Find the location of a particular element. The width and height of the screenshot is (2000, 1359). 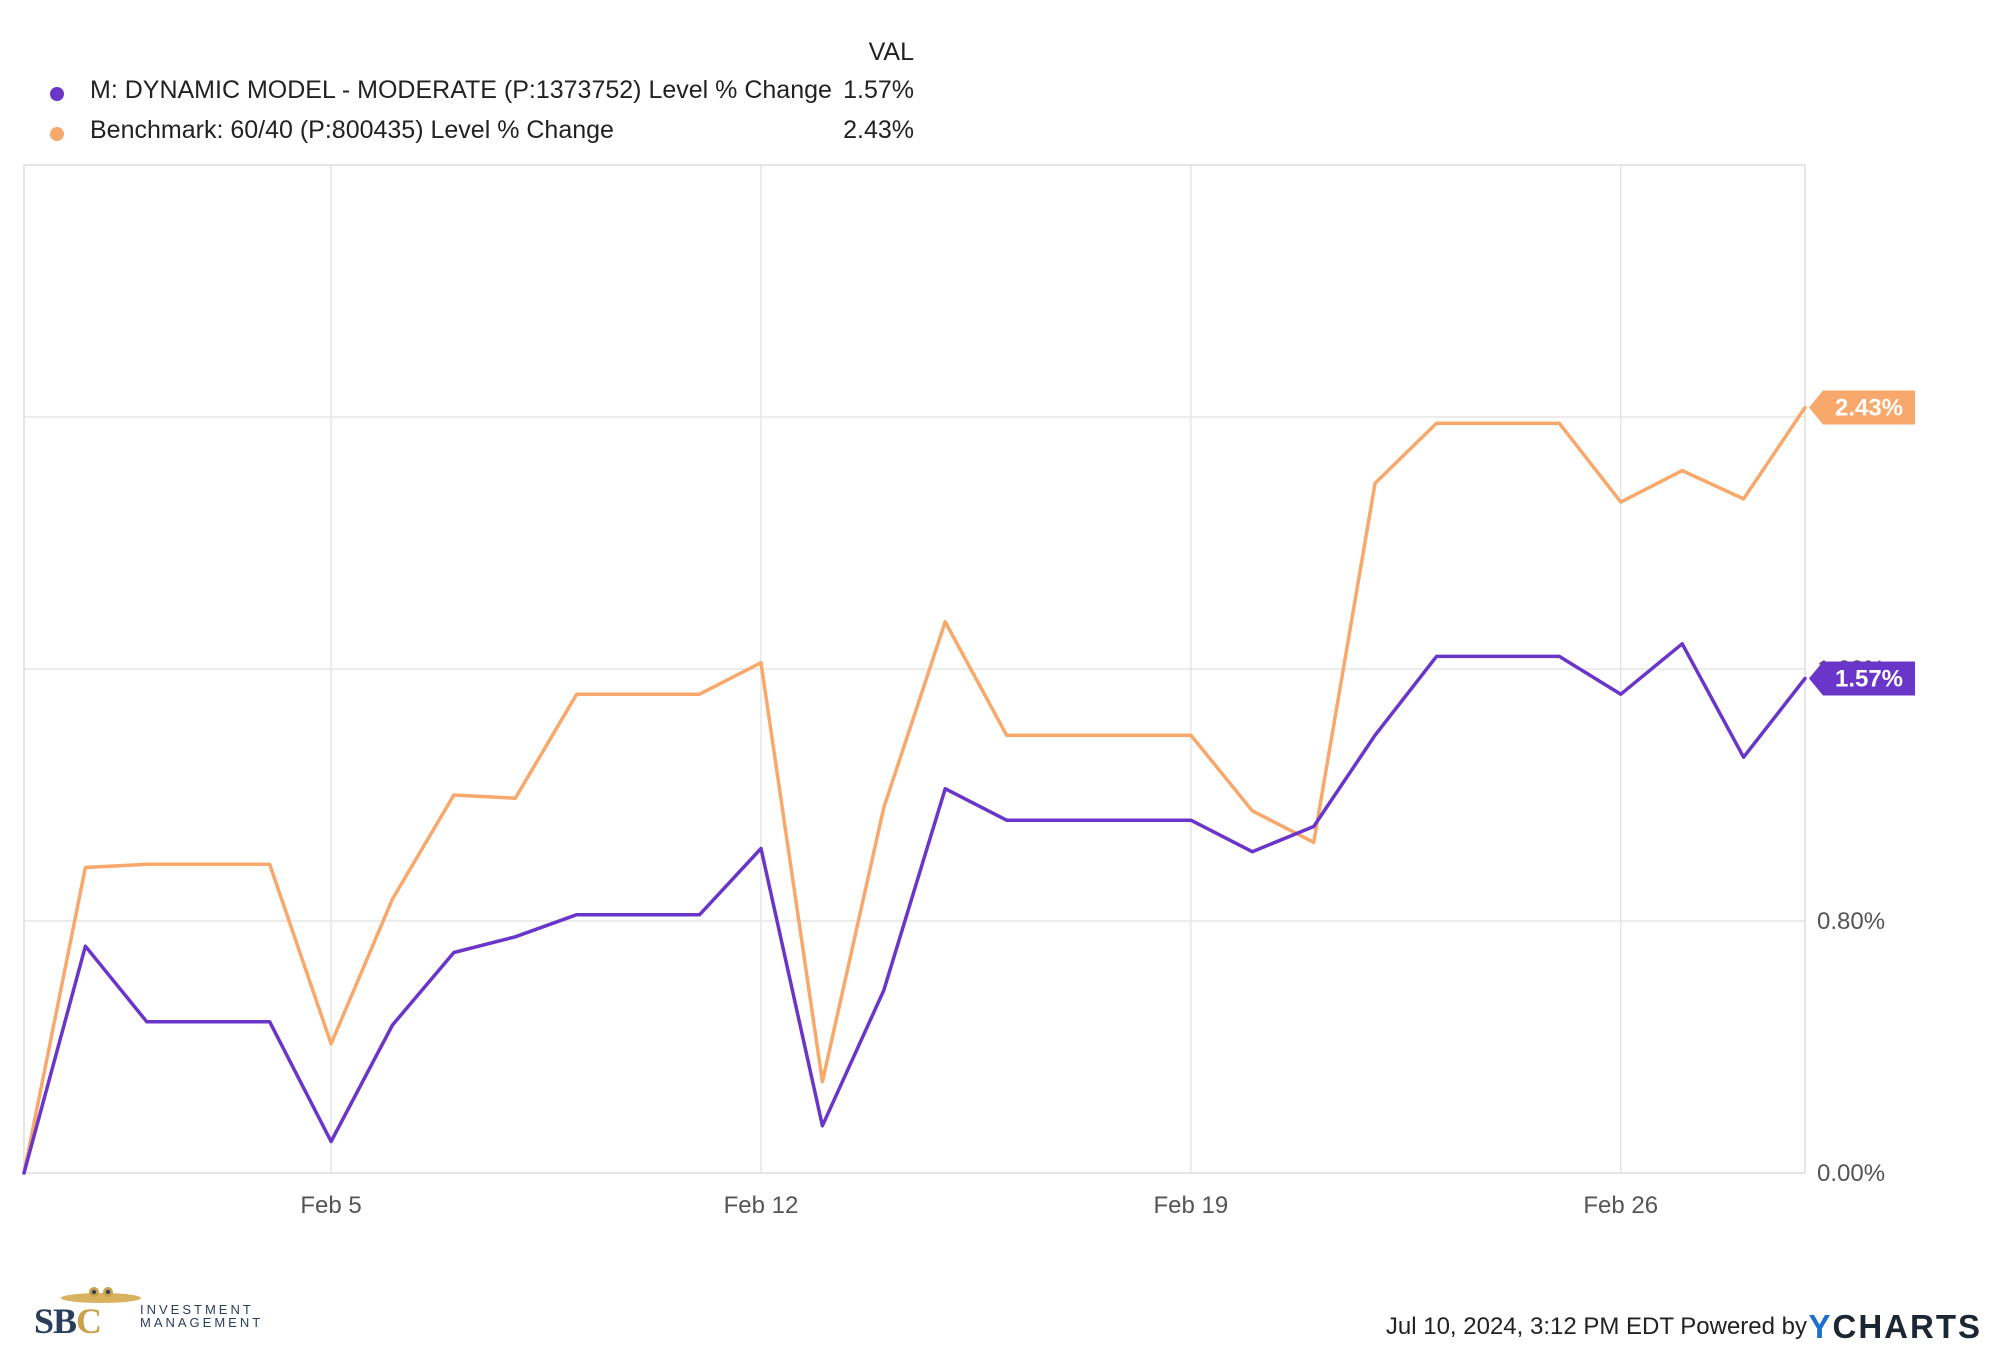

x-tick-label: Feb 26 is located at coordinates (1620, 1205).